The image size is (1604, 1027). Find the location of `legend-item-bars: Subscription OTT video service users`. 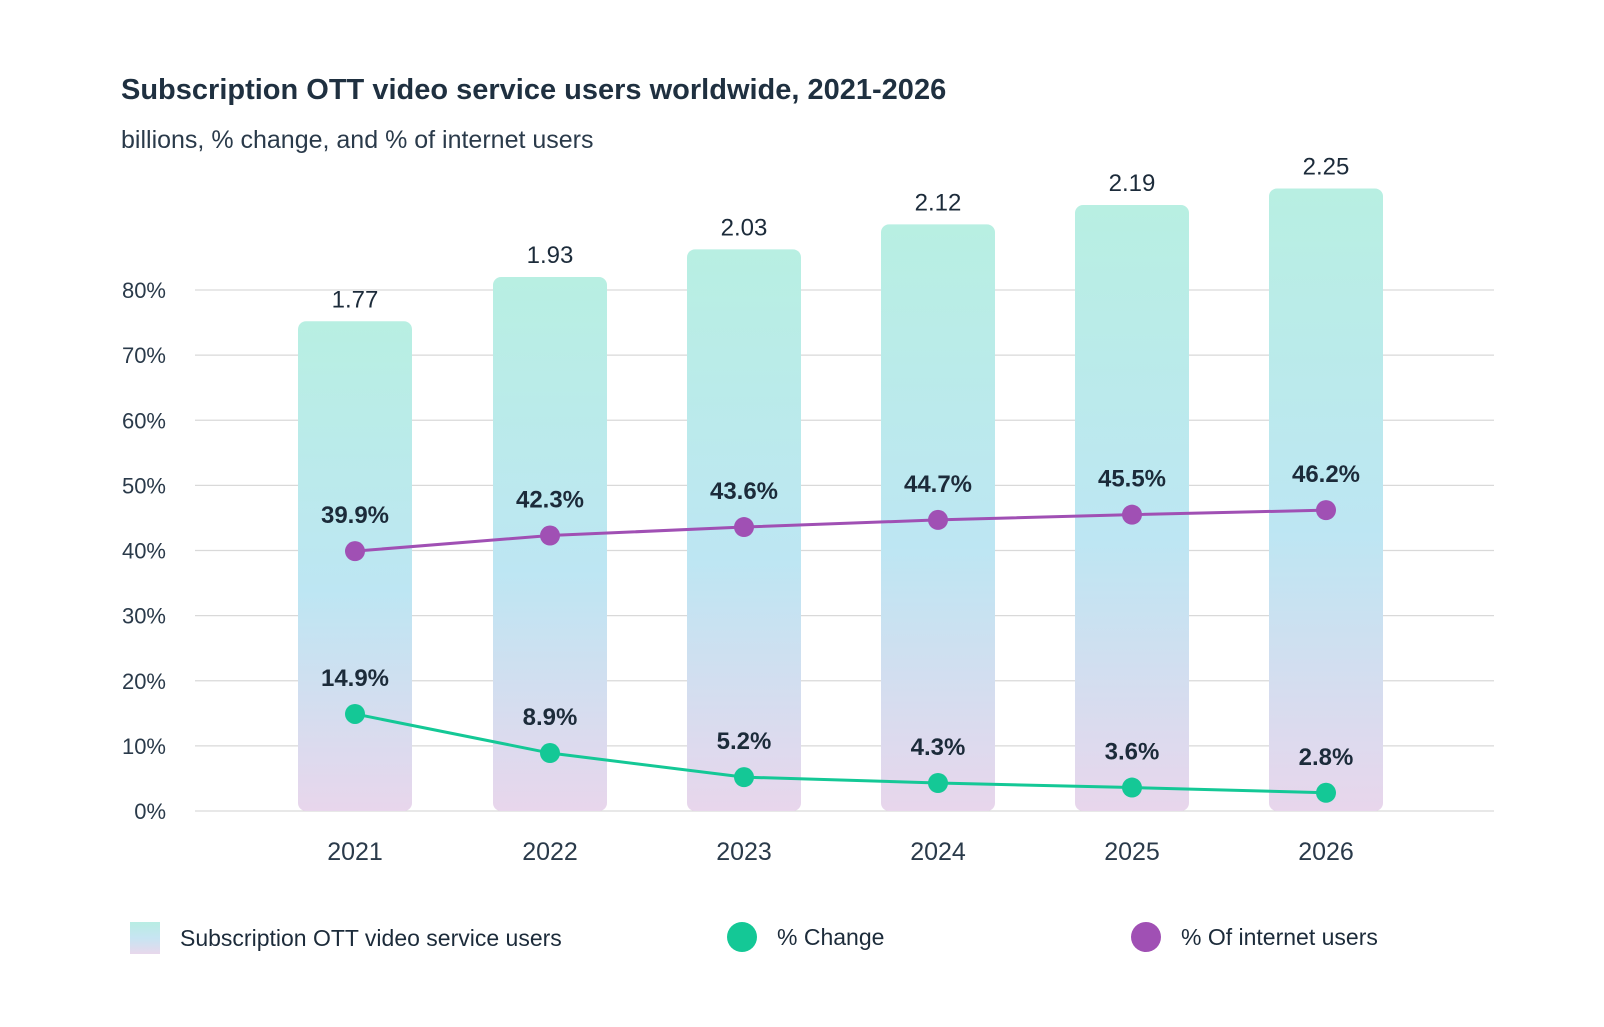

legend-item-bars: Subscription OTT video service users is located at coordinates (346, 938).